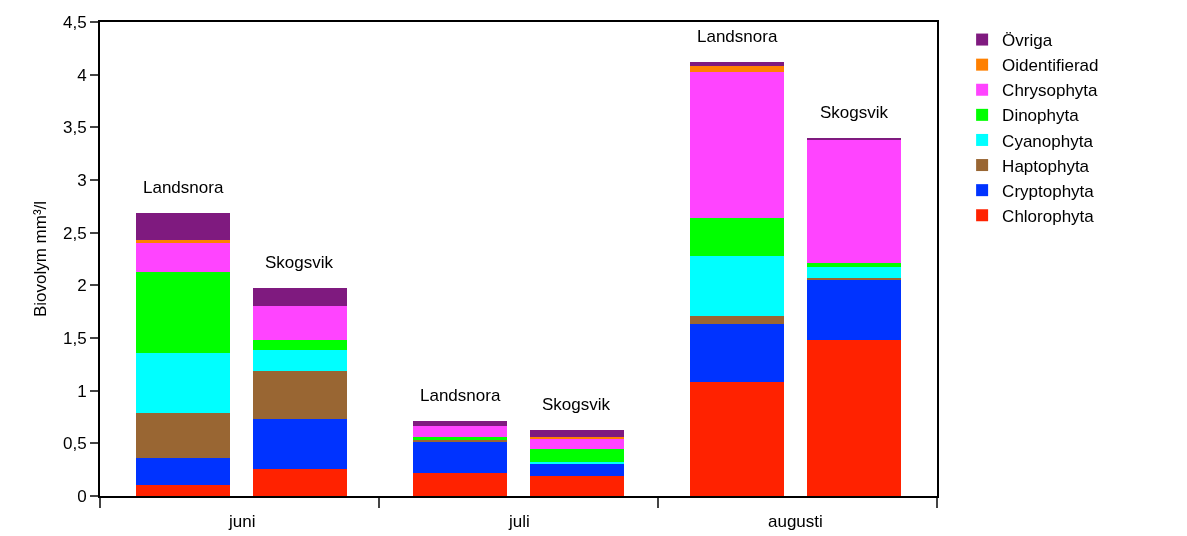 The width and height of the screenshot is (1187, 536). What do you see at coordinates (795, 521) in the screenshot?
I see `text: augusti` at bounding box center [795, 521].